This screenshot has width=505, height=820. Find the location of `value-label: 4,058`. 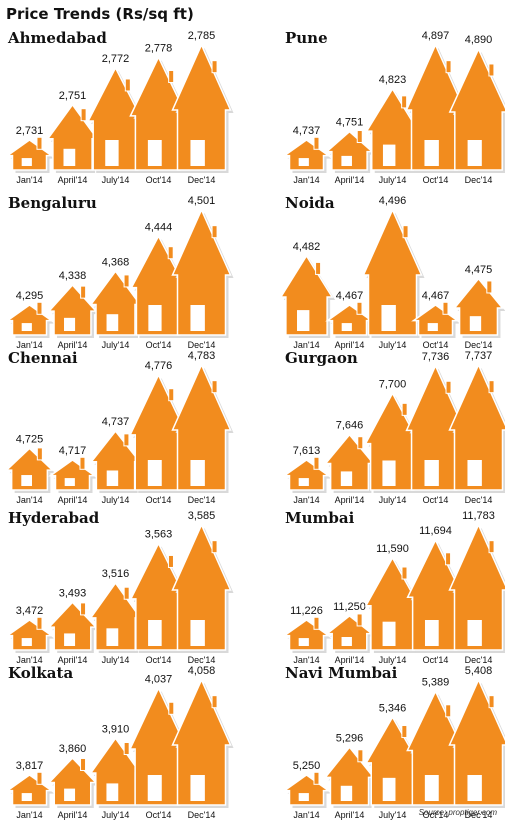

value-label: 4,058 is located at coordinates (202, 671).